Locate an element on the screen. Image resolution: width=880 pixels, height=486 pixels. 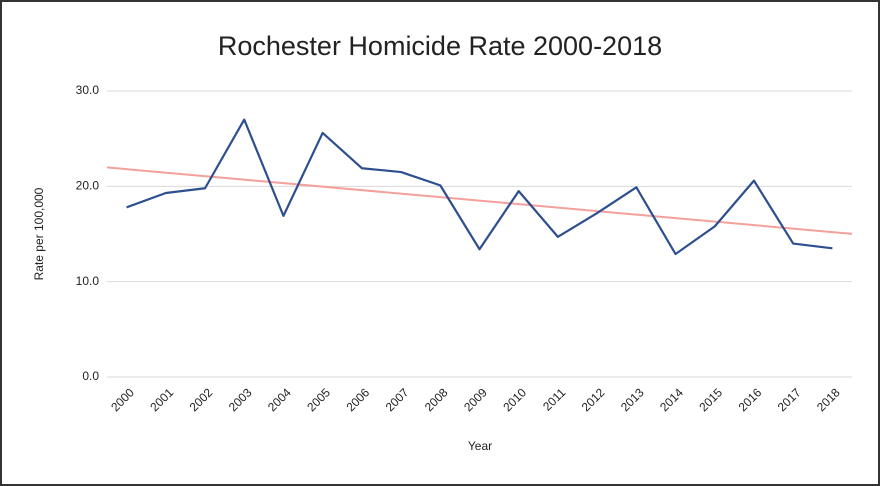
chart-title: Rochester Homicide Rate 2000-2018 is located at coordinates (440, 46).